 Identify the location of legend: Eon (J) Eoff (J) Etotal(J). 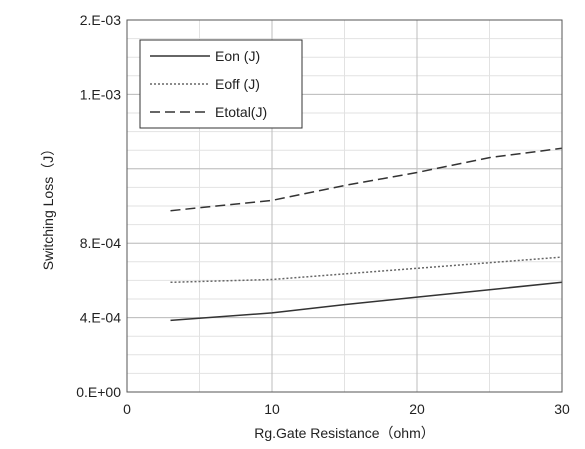
(221, 84).